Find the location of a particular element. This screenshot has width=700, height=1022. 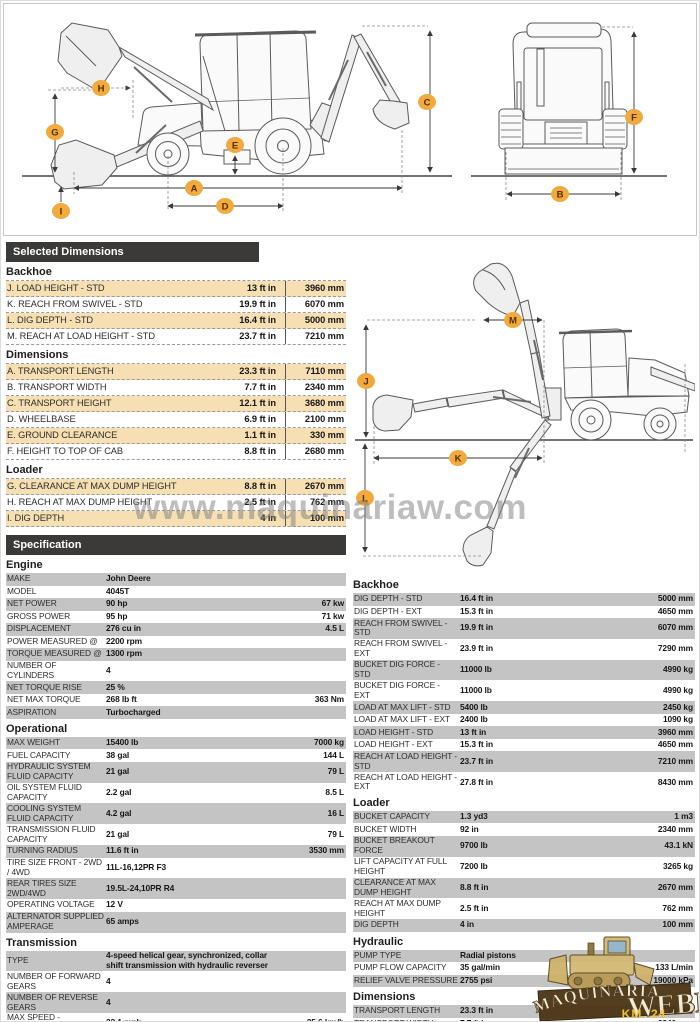

row-value: 19.9 ft in is located at coordinates (476, 627).